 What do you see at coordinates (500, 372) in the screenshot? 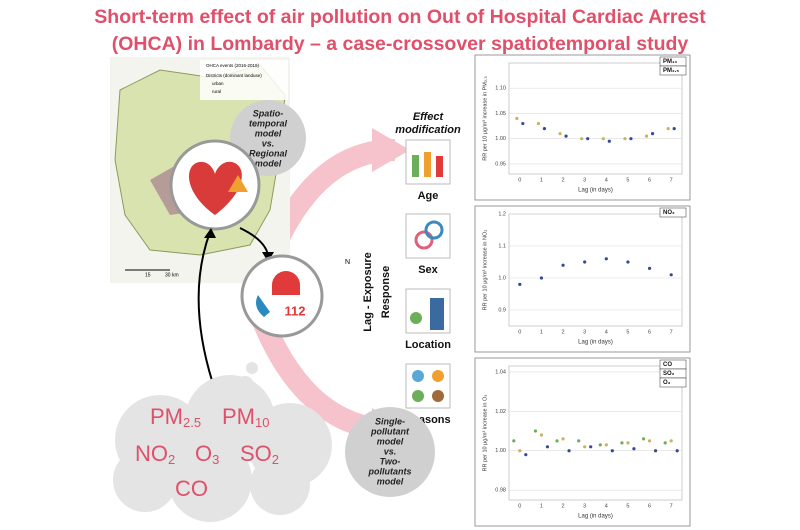
I see `y-tick-label: 1.04` at bounding box center [500, 372].